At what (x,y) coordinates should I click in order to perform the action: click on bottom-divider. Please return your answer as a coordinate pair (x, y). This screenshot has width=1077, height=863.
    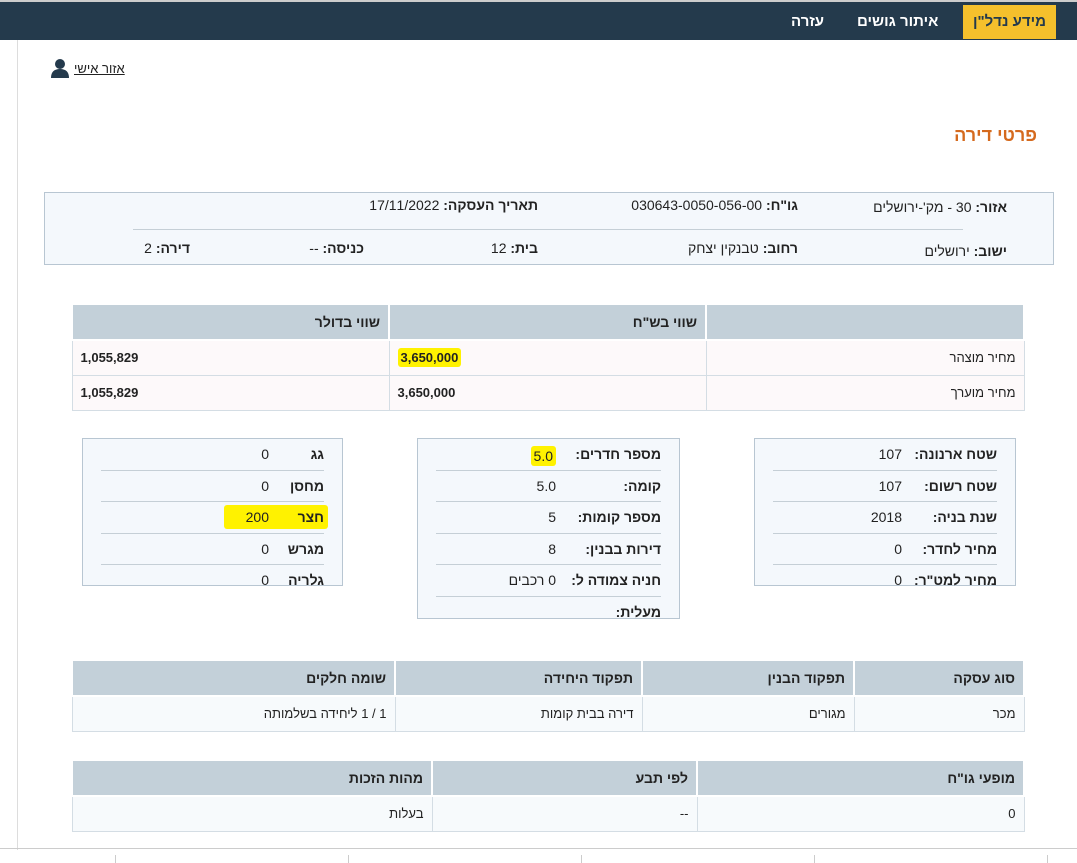
    Looking at the image, I should click on (538, 848).